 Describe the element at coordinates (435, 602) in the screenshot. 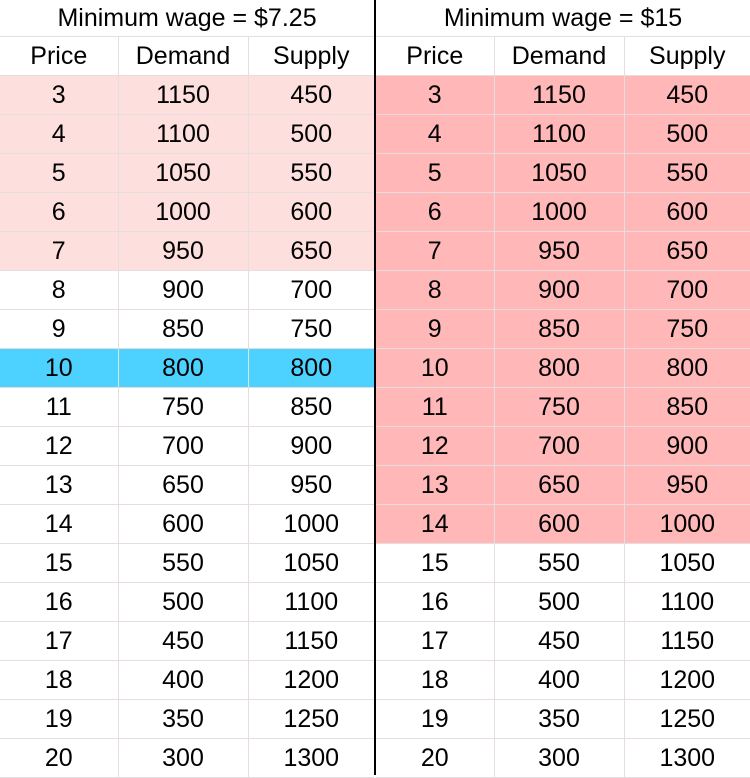

I see `price-cell: 16` at that location.